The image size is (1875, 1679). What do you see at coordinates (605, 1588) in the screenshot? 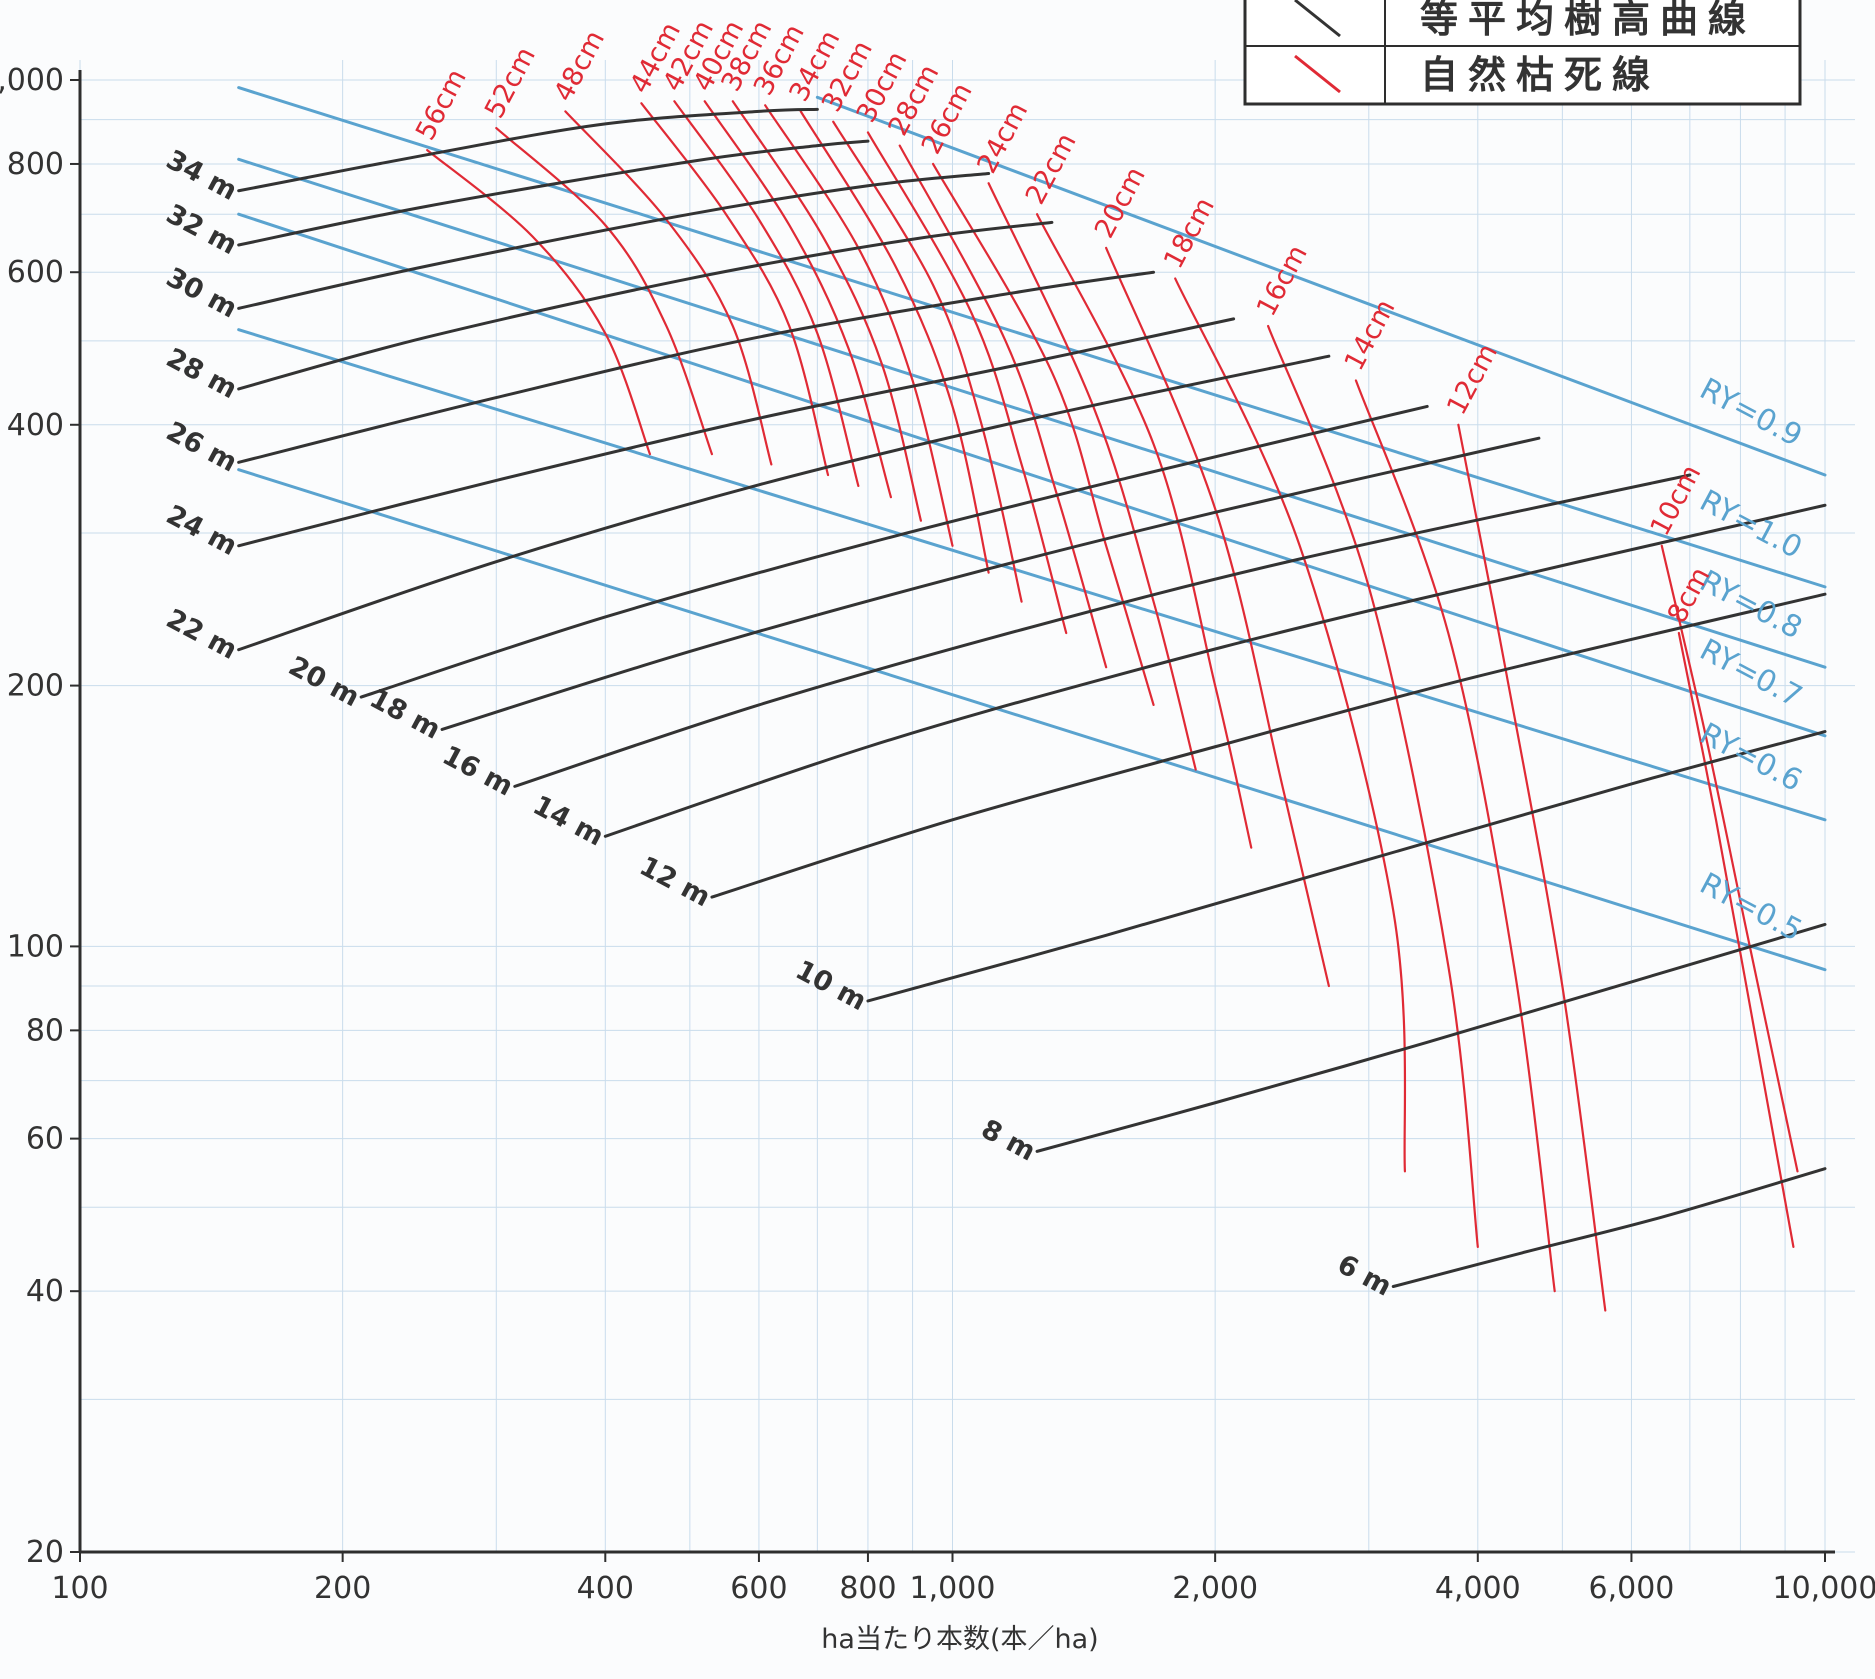
I see `x-tick-label: 400` at bounding box center [605, 1588].